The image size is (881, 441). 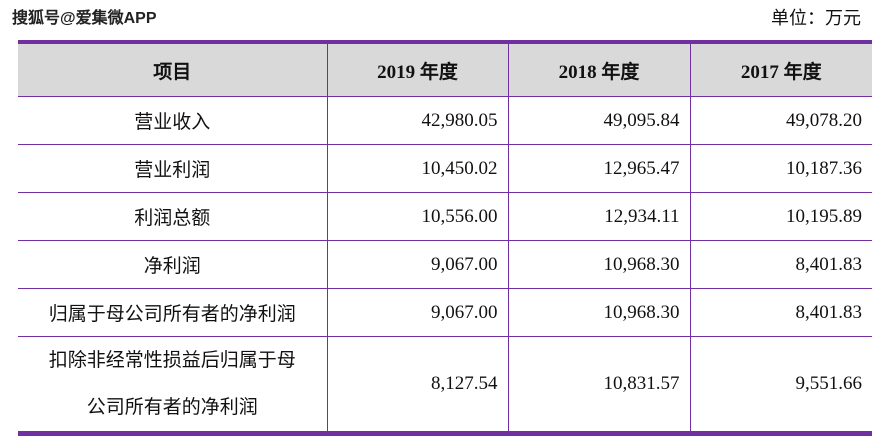 I want to click on column-header: 项目, so click(x=173, y=69).